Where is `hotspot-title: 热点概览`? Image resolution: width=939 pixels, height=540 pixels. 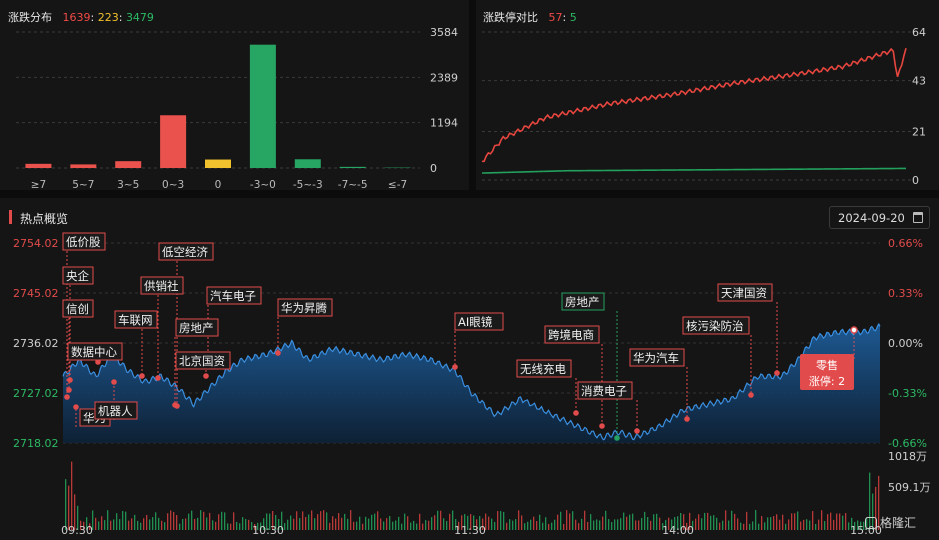 hotspot-title: 热点概览 is located at coordinates (44, 219).